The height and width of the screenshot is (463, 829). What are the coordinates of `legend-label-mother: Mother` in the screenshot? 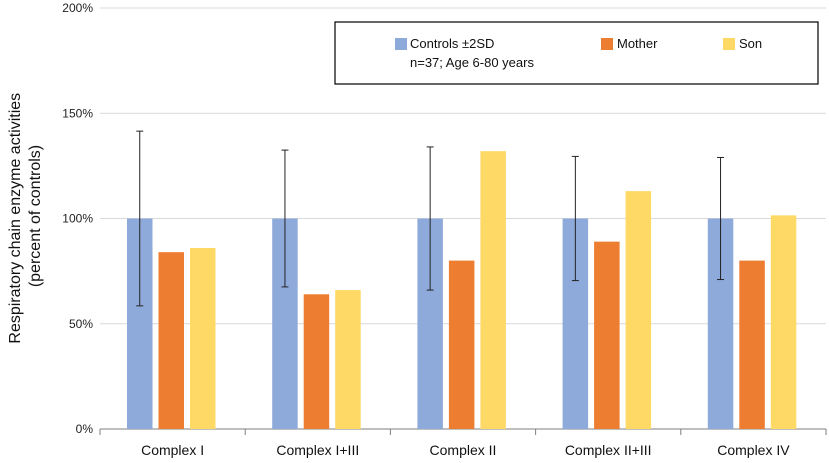 It's located at (637, 43).